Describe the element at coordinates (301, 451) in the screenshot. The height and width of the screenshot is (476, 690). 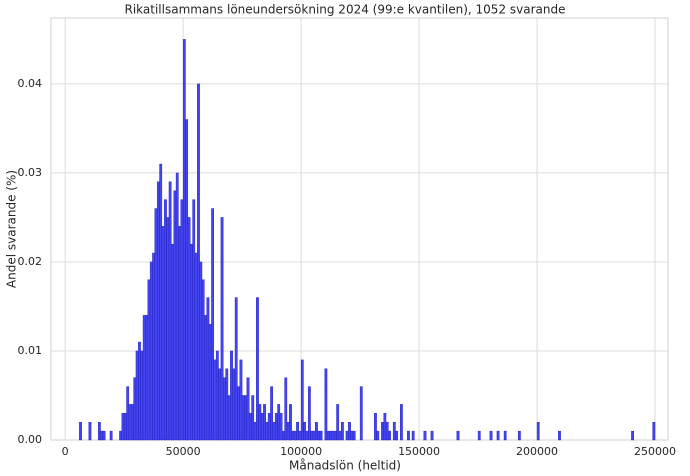
I see `x-tick-label: 100000` at that location.